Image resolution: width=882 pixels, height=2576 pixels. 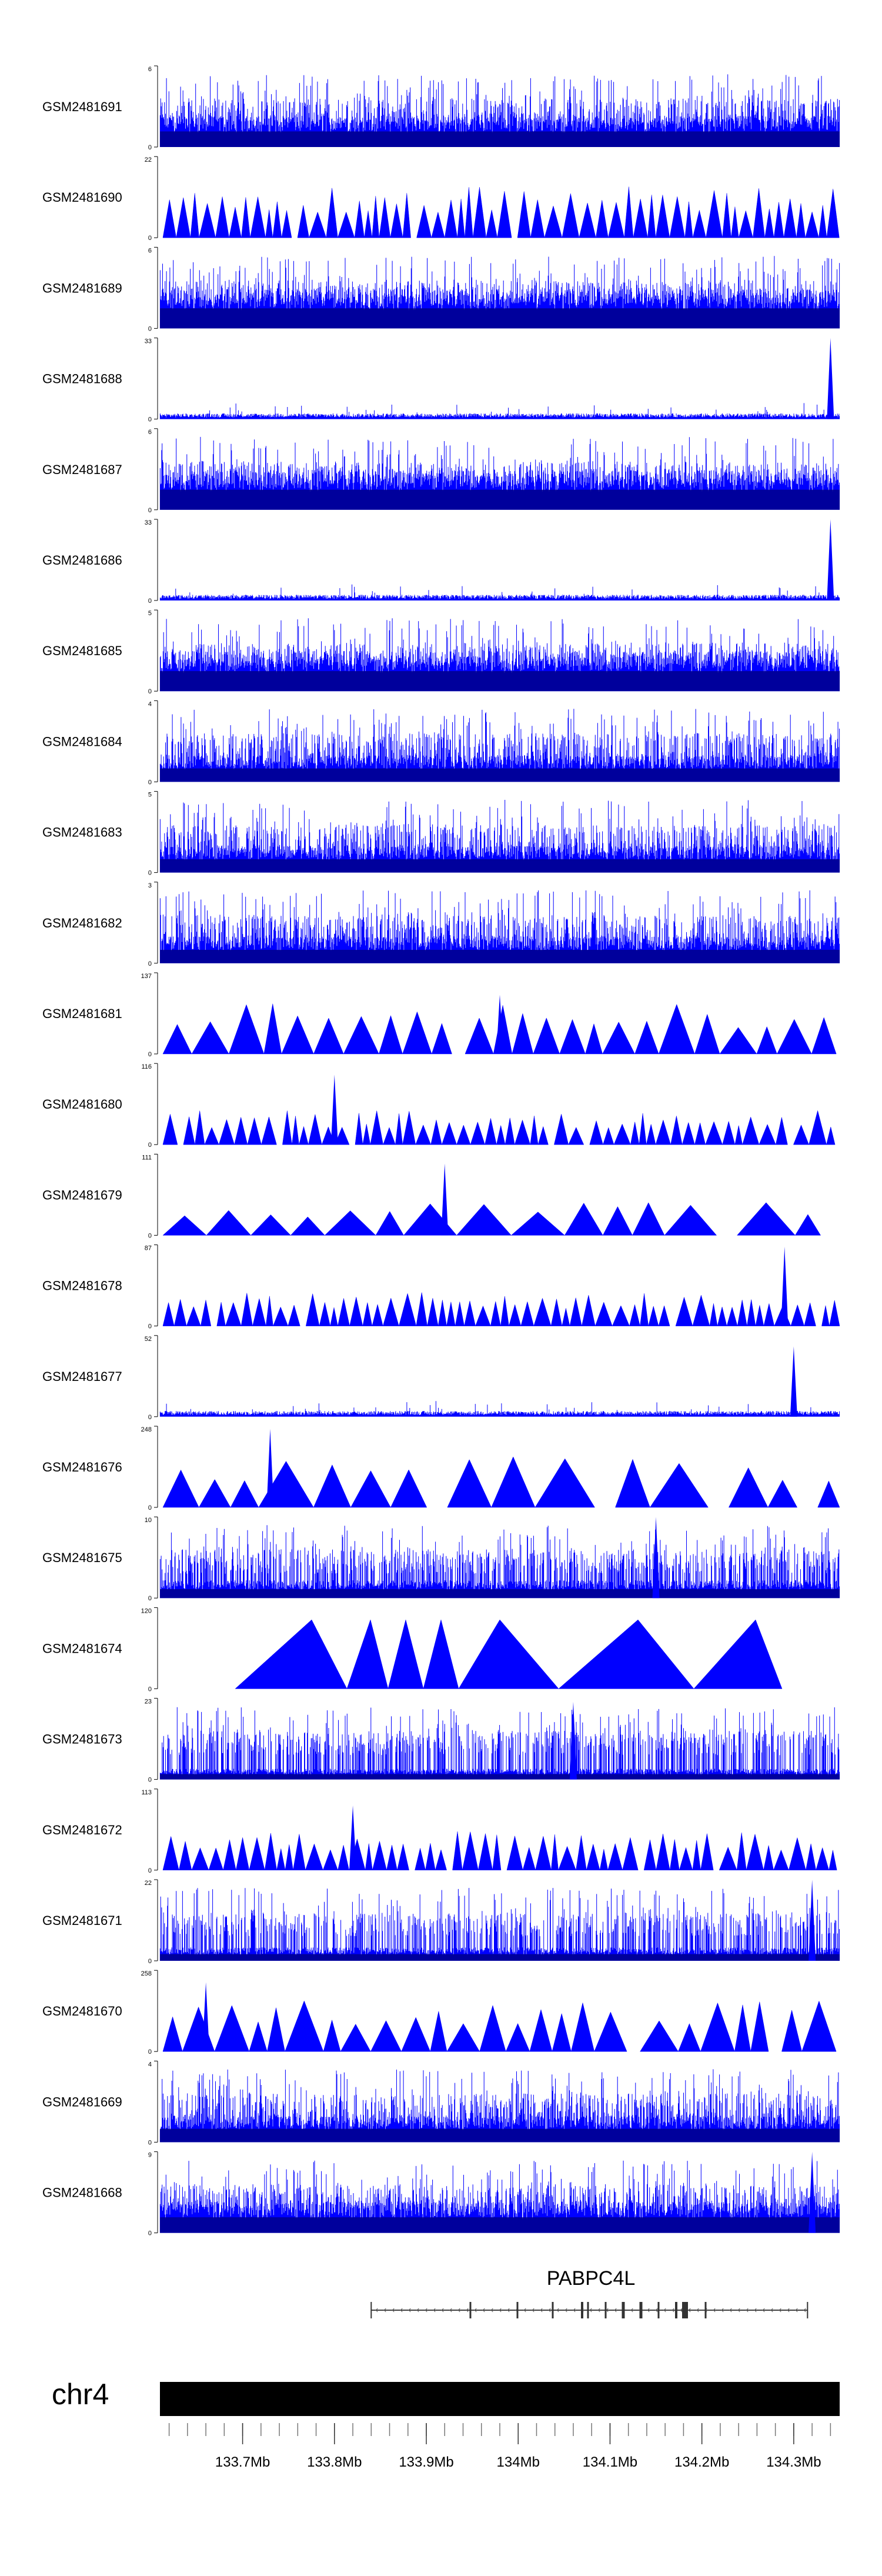 I want to click on track-GSM2481682: GSM2481682 3 0, so click(x=441, y=924).